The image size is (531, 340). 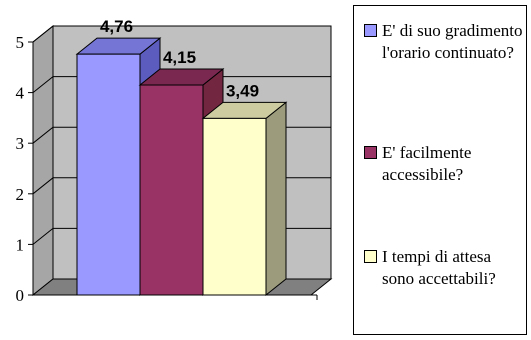 I want to click on bar-side, so click(x=276, y=199).